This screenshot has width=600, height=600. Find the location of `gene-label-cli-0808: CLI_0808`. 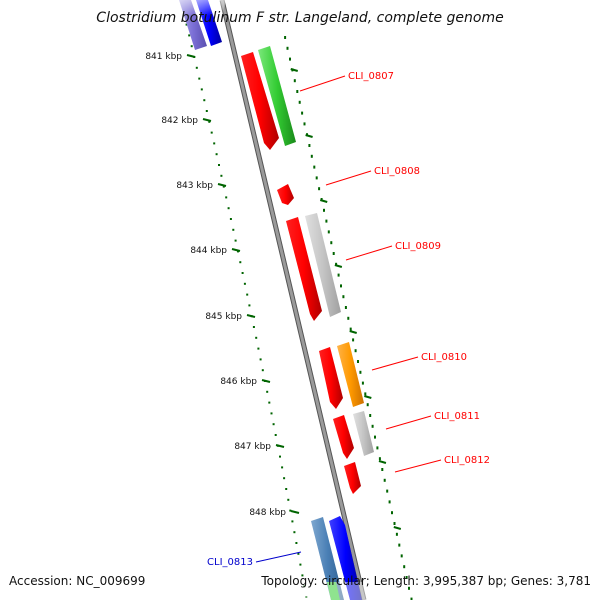

gene-label-cli-0808: CLI_0808 is located at coordinates (397, 171).